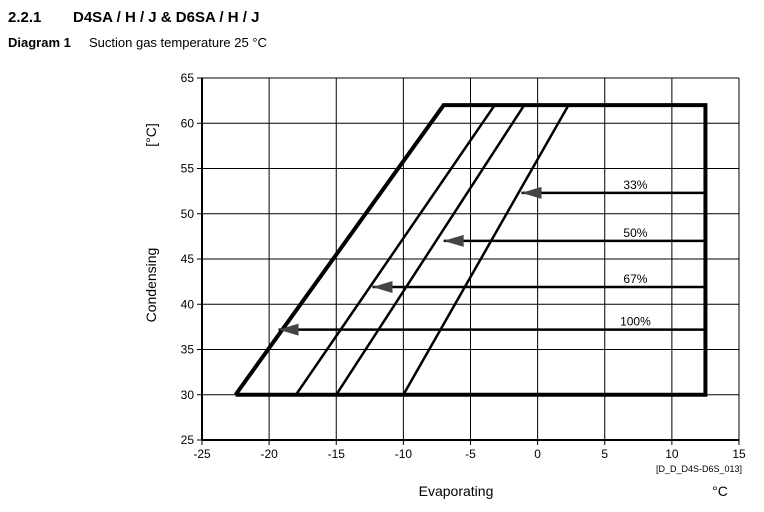 The height and width of the screenshot is (512, 764). What do you see at coordinates (188, 350) in the screenshot?
I see `y-tick-label: 35` at bounding box center [188, 350].